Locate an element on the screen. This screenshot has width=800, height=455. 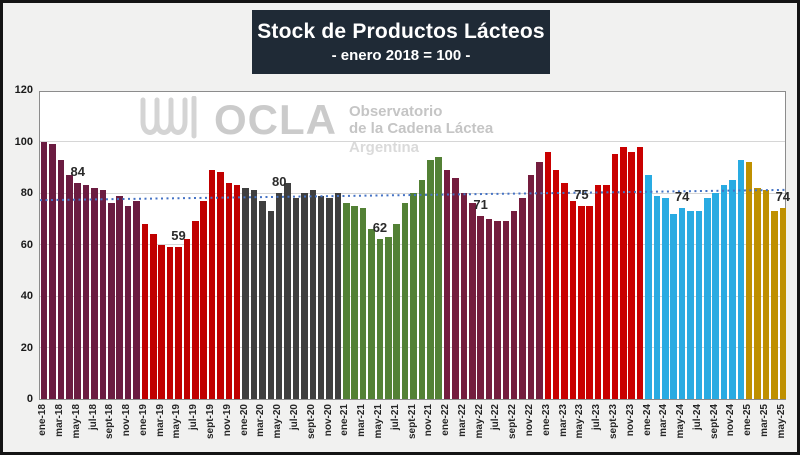
chart-subtitle: - enero 2018 = 100 - is located at coordinates (401, 55).